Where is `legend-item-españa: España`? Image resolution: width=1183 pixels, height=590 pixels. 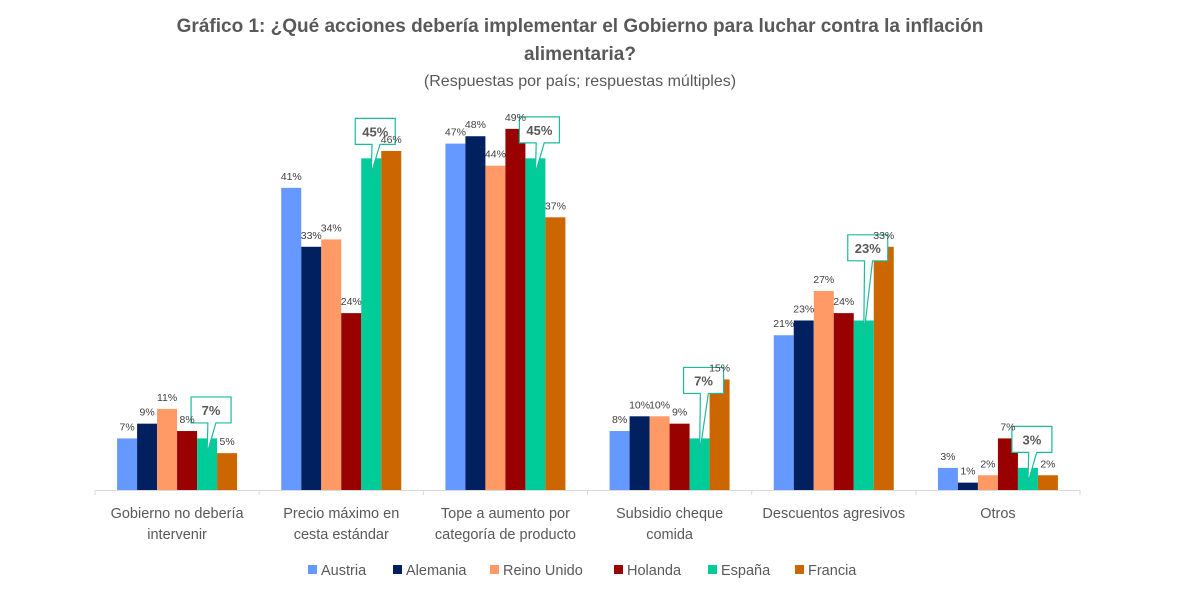
legend-item-españa: España is located at coordinates (739, 571).